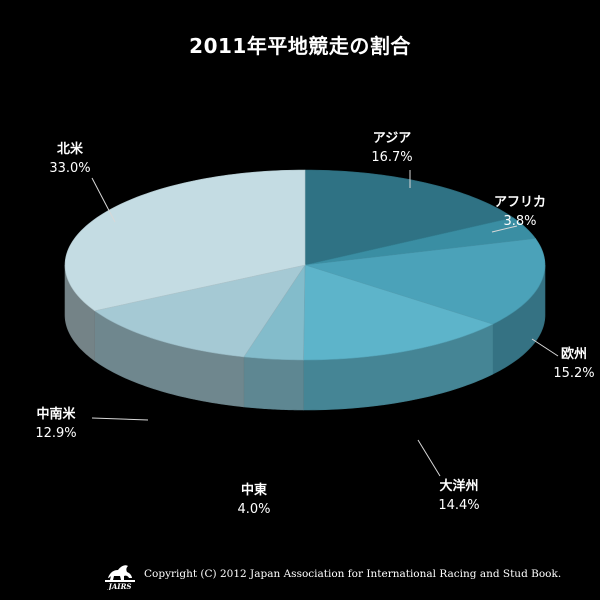 The height and width of the screenshot is (600, 600). Describe the element at coordinates (574, 354) in the screenshot. I see `label-category-2: 欧州` at that location.